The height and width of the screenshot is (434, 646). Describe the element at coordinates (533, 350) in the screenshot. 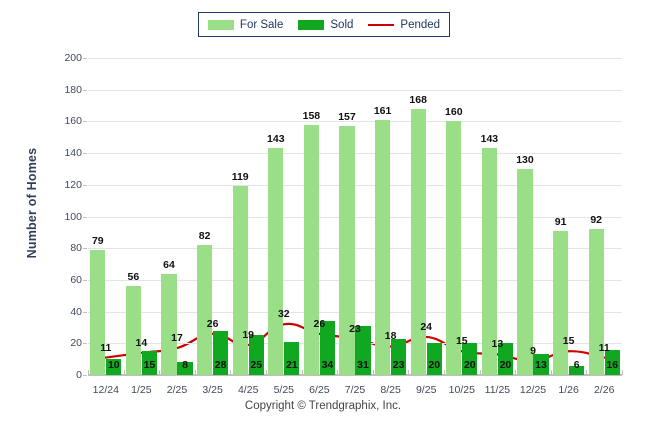

I see `line-value-label-pended: 9` at that location.